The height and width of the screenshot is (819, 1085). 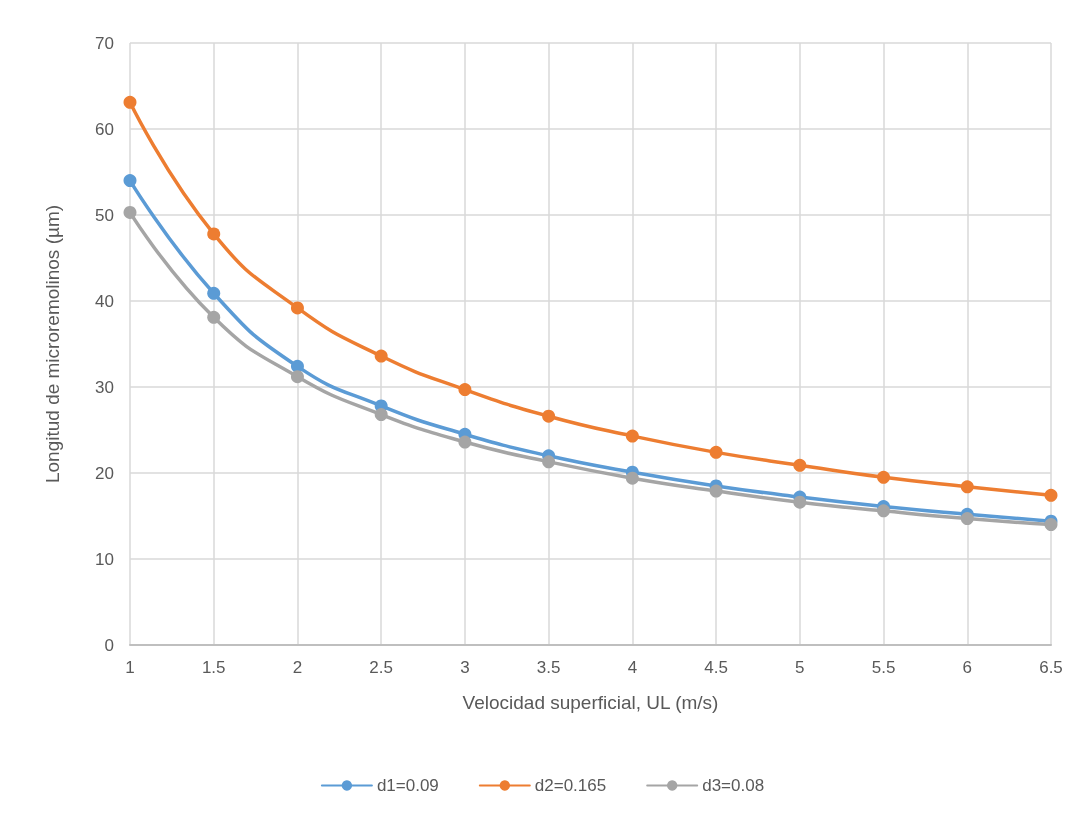 What do you see at coordinates (716, 667) in the screenshot?
I see `x-tick-label: 4.5` at bounding box center [716, 667].